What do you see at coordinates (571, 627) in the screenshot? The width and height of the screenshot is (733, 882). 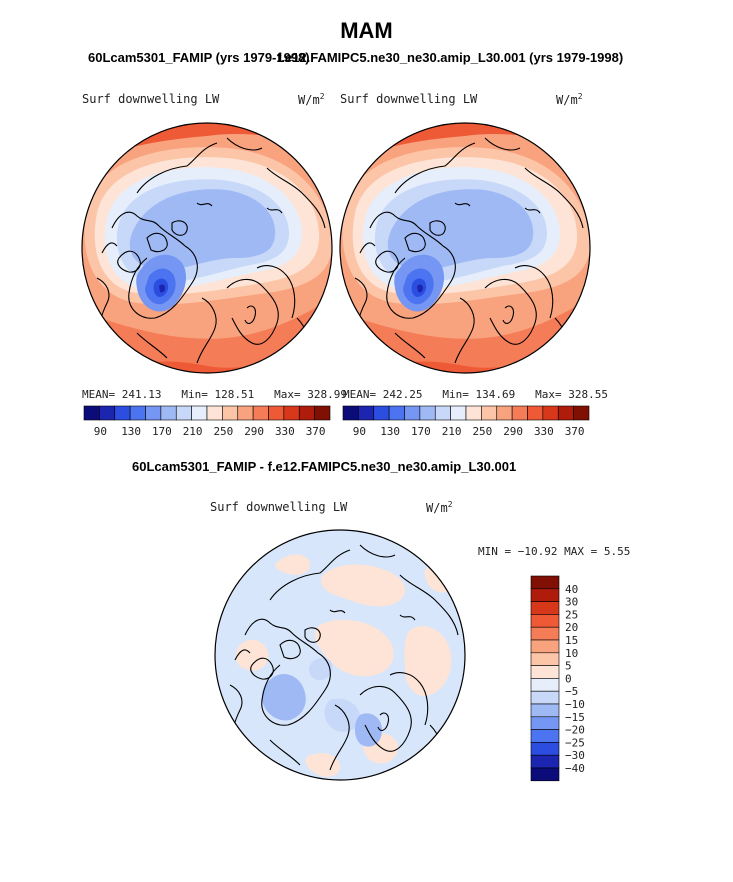 I see `diff-colorbar-label: 20` at bounding box center [571, 627].